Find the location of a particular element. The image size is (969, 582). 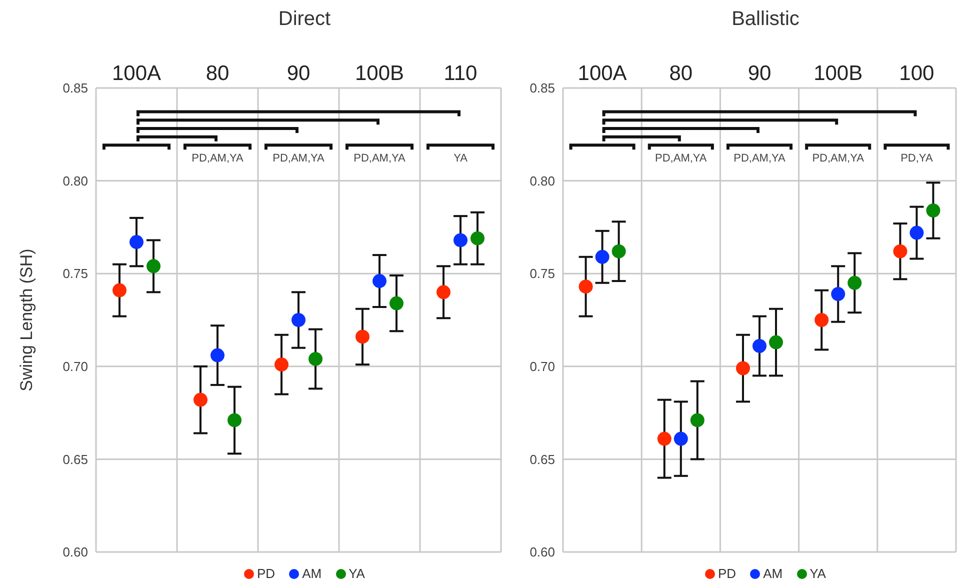

annotation: YA is located at coordinates (461, 158).